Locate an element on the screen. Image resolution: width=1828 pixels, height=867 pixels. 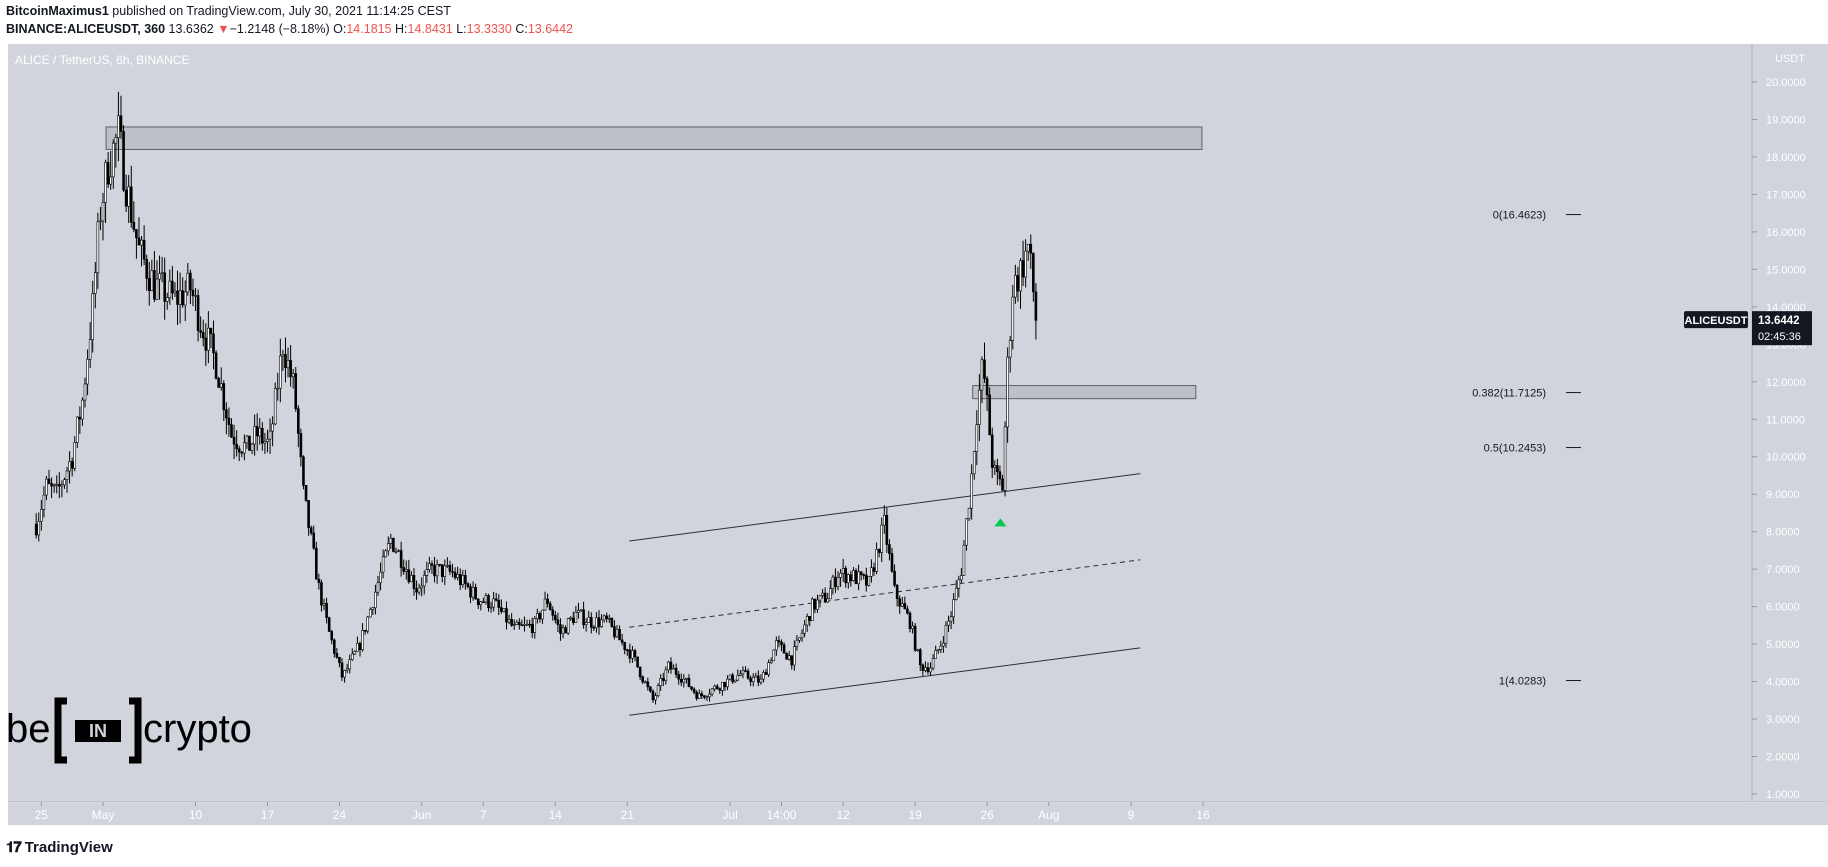
symbol-tag-label: ALICEUSDT is located at coordinates (1716, 321).